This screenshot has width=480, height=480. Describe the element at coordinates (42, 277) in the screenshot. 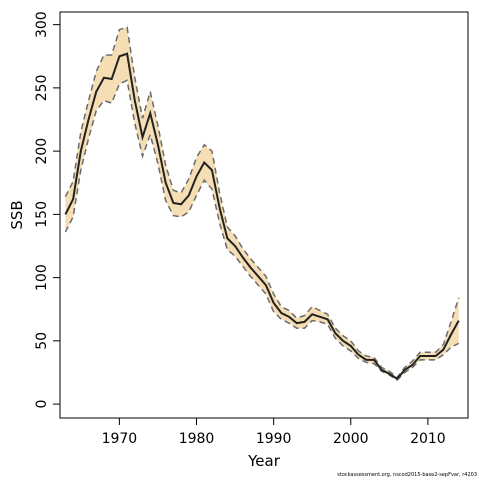

I see `y-tick-label: 100` at that location.